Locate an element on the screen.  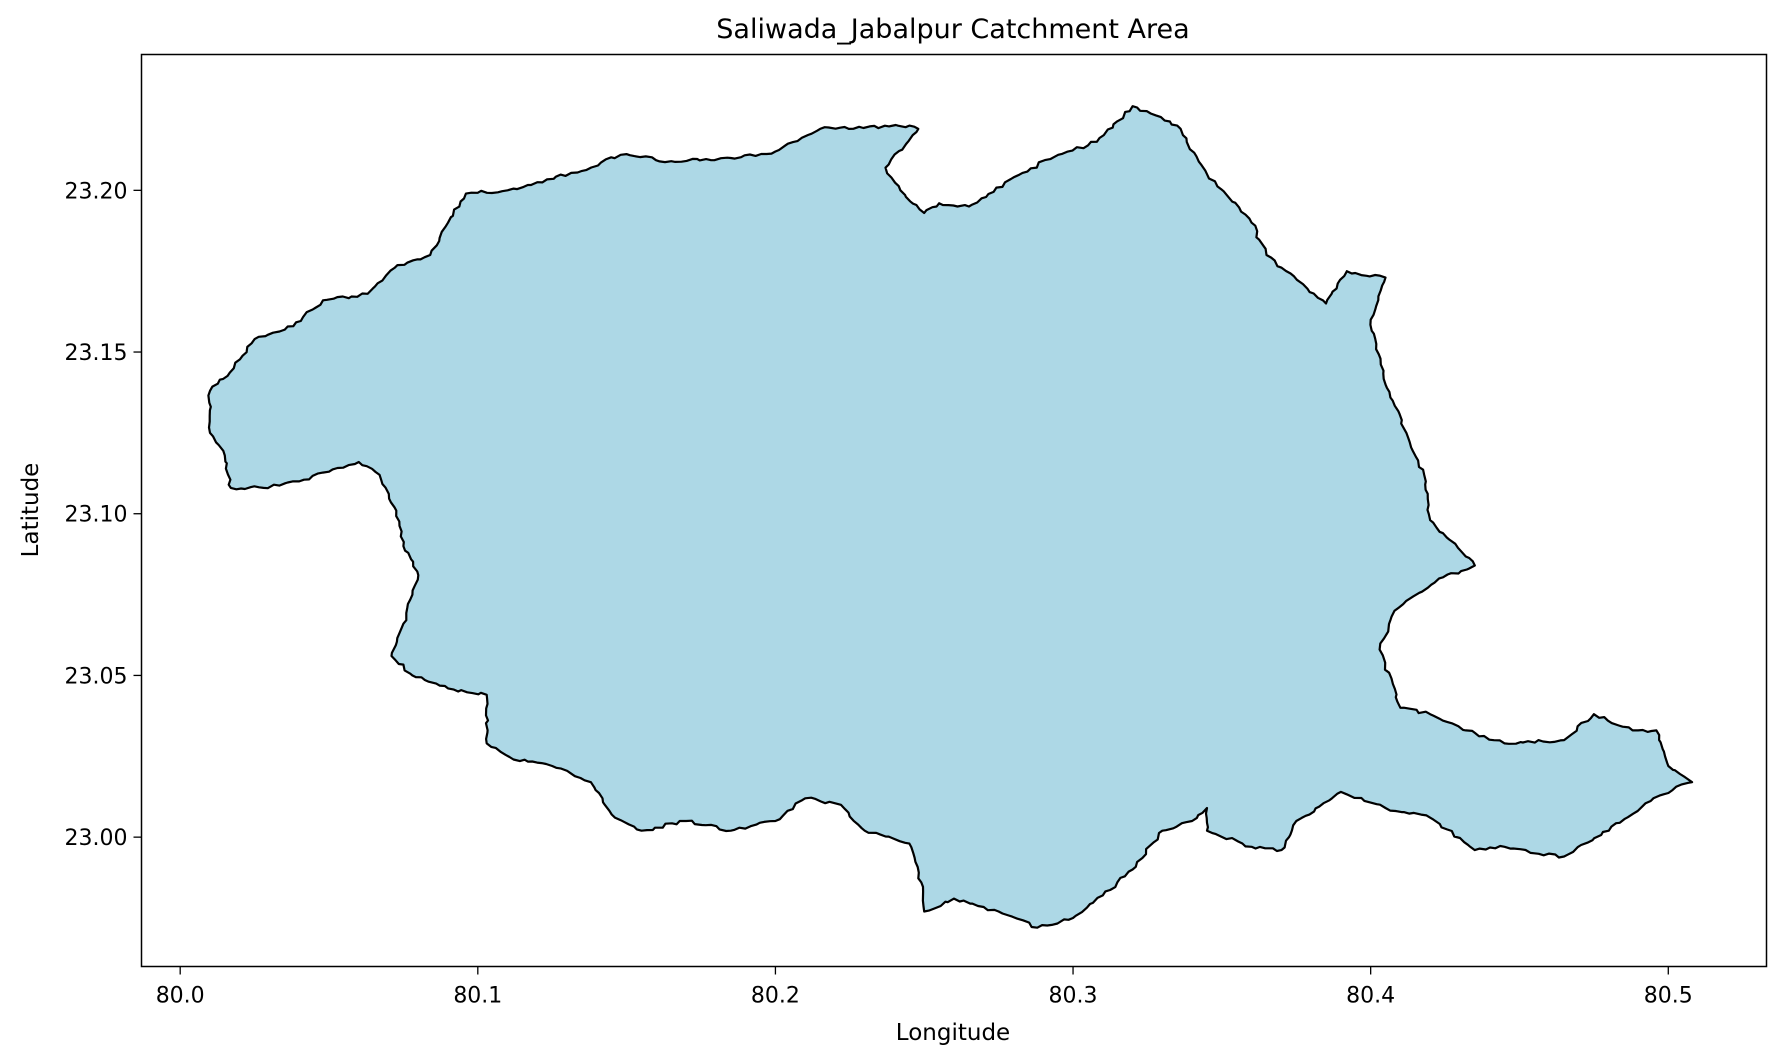
y-tick-label: 23.00 is located at coordinates (96, 838).